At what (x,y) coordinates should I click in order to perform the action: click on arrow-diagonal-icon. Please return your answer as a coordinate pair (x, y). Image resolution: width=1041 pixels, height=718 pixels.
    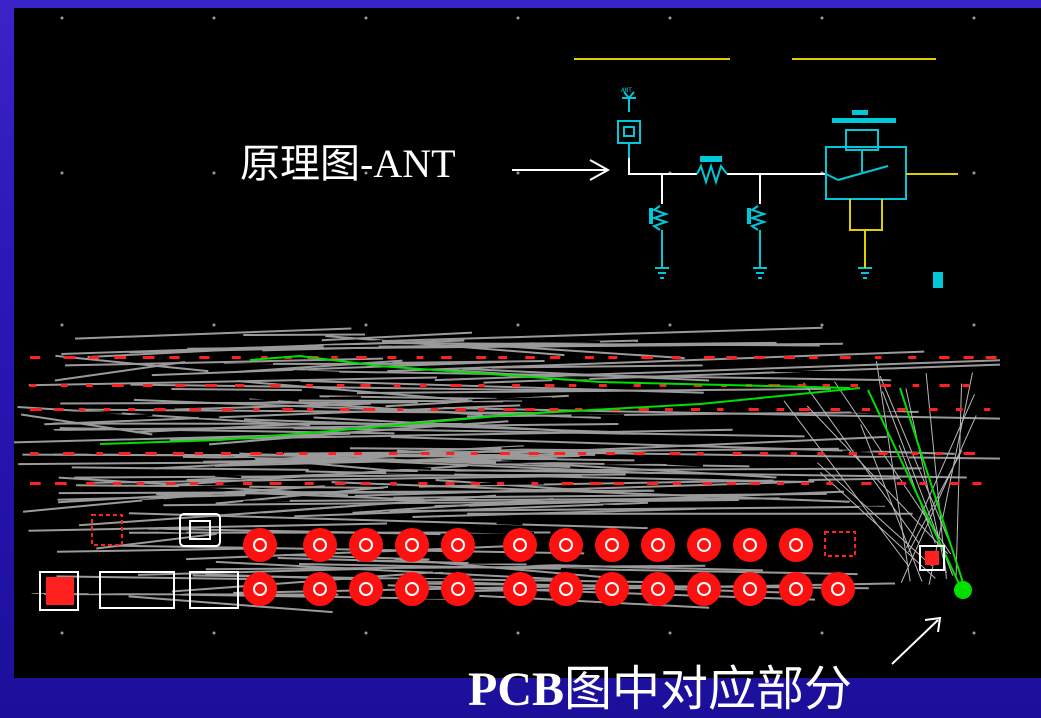
    Looking at the image, I should click on (916, 640).